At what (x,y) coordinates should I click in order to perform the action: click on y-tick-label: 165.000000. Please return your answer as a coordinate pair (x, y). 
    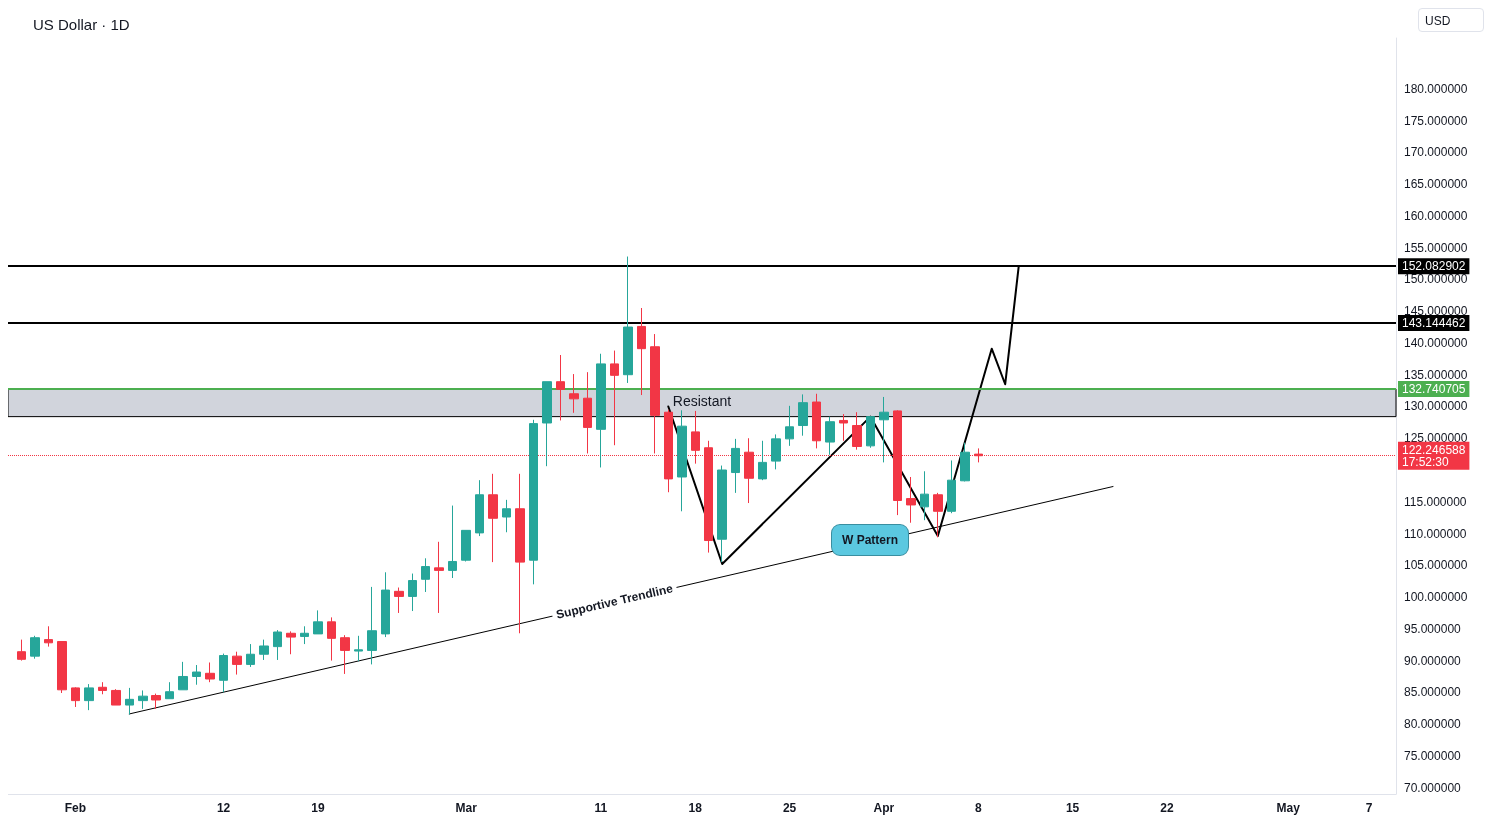
    Looking at the image, I should click on (1436, 184).